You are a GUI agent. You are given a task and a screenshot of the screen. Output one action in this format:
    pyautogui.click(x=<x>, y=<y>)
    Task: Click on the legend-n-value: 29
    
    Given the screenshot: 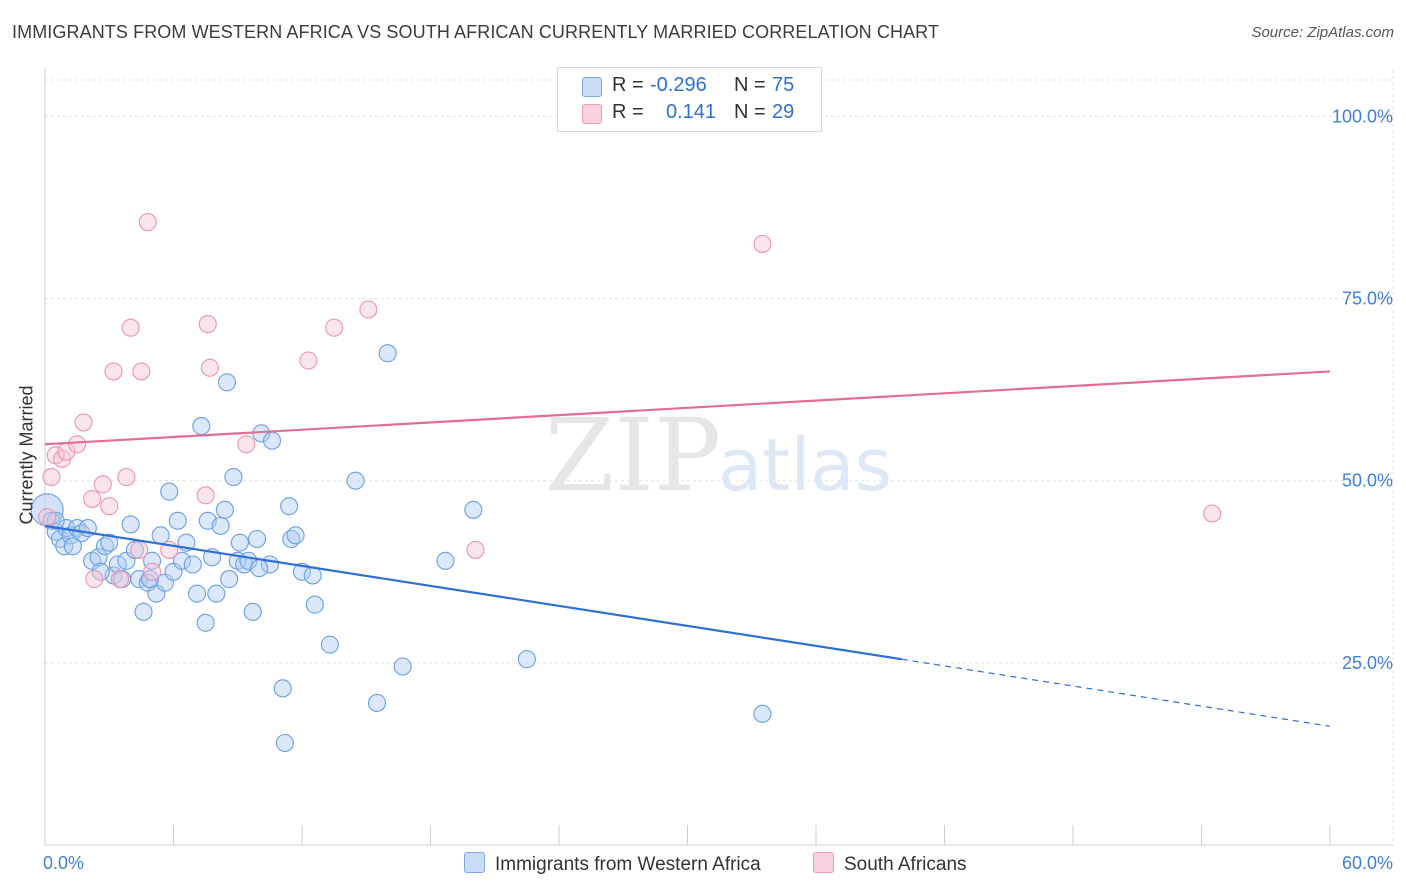 What is the action you would take?
    pyautogui.click(x=783, y=112)
    